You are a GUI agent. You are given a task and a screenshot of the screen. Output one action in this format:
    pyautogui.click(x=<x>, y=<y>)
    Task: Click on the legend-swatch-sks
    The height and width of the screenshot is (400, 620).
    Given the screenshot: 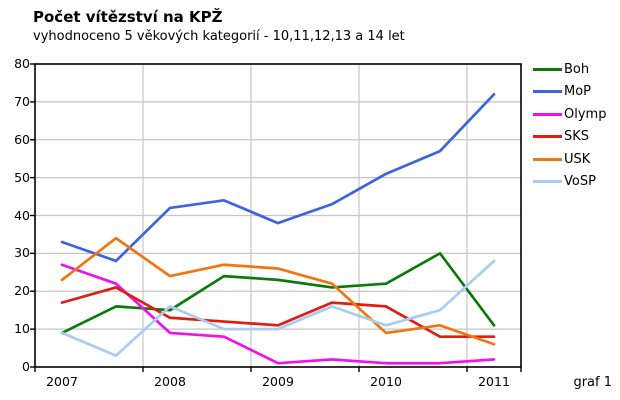 What is the action you would take?
    pyautogui.click(x=547, y=137)
    